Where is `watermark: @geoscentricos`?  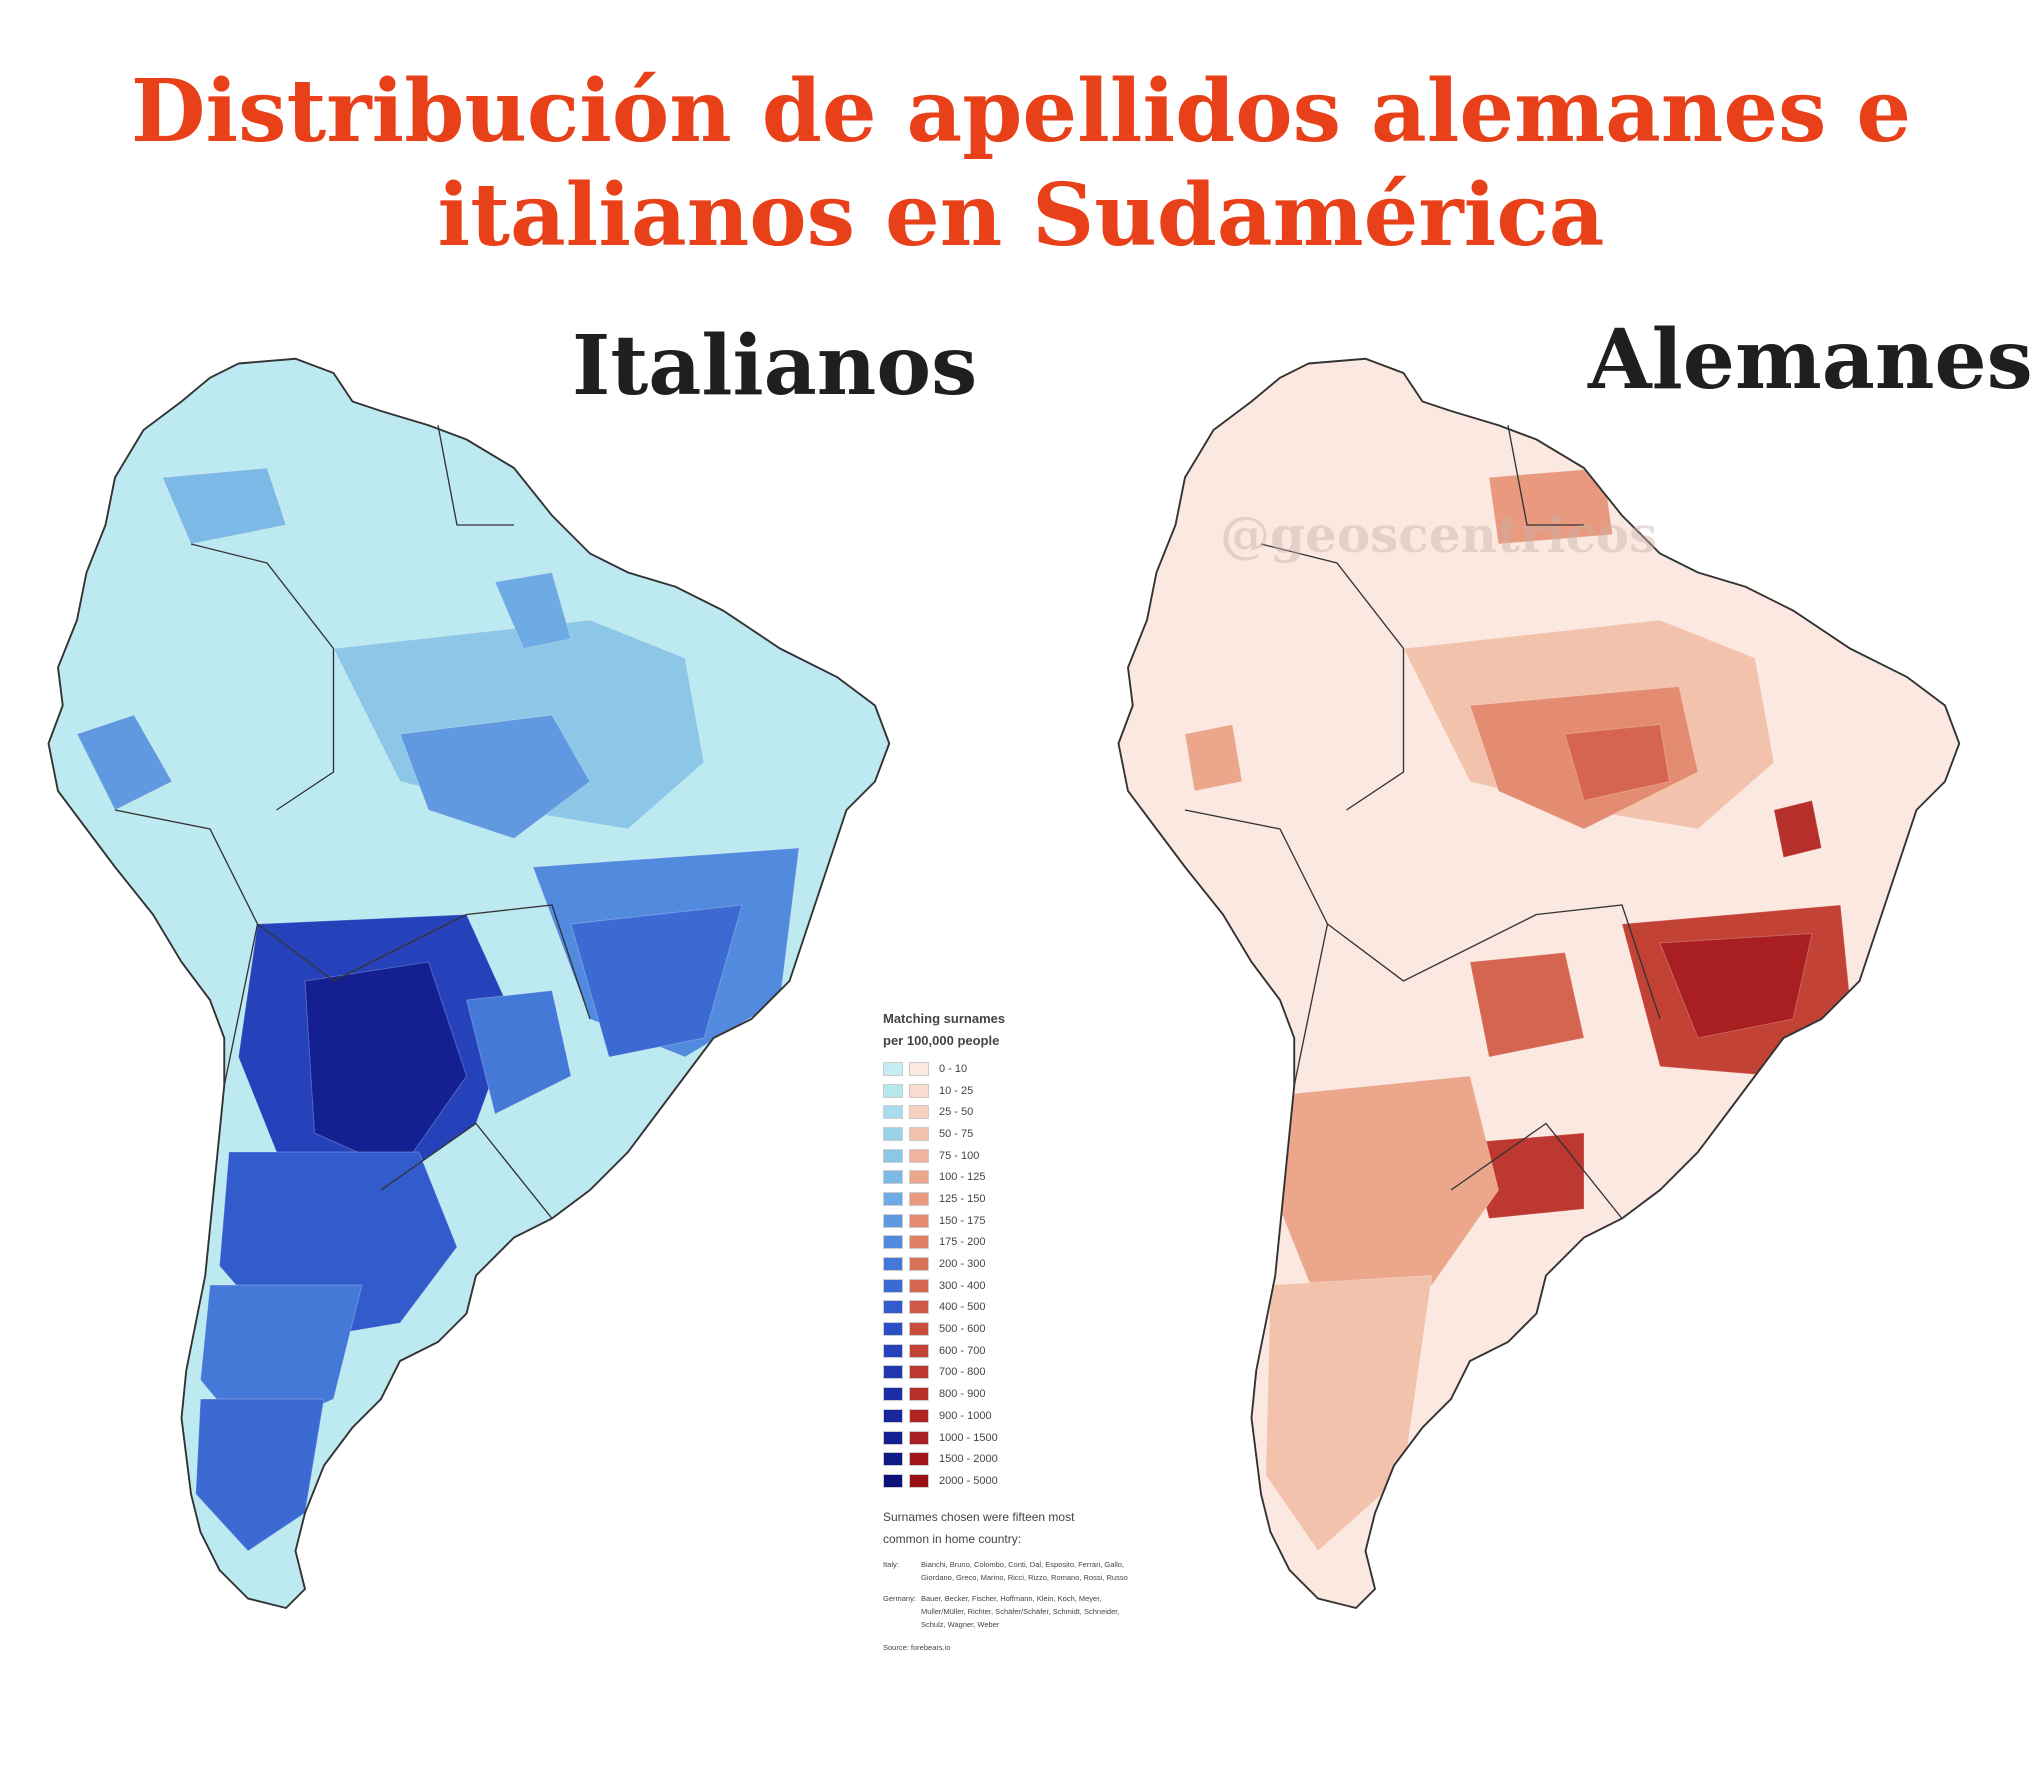 watermark: @geoscentricos is located at coordinates (1439, 534).